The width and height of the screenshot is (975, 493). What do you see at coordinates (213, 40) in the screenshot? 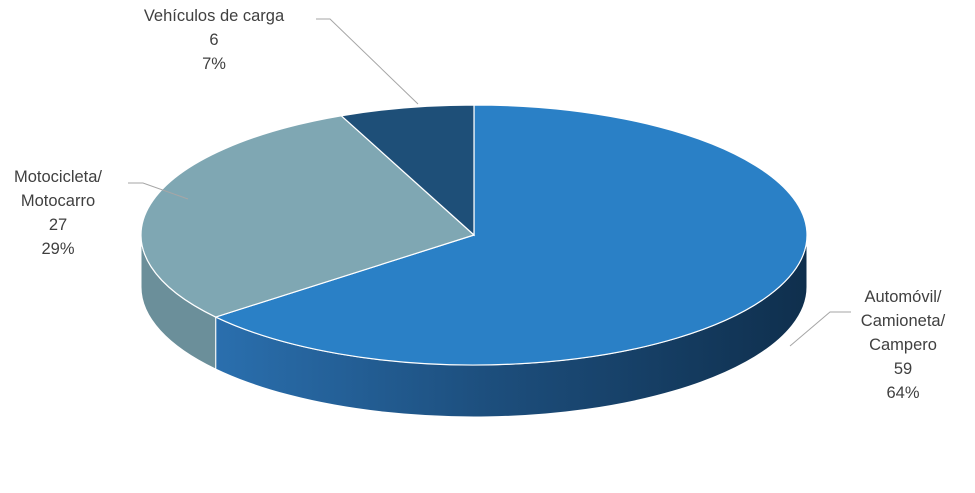
I see `slice-value-label-2: 6` at bounding box center [213, 40].